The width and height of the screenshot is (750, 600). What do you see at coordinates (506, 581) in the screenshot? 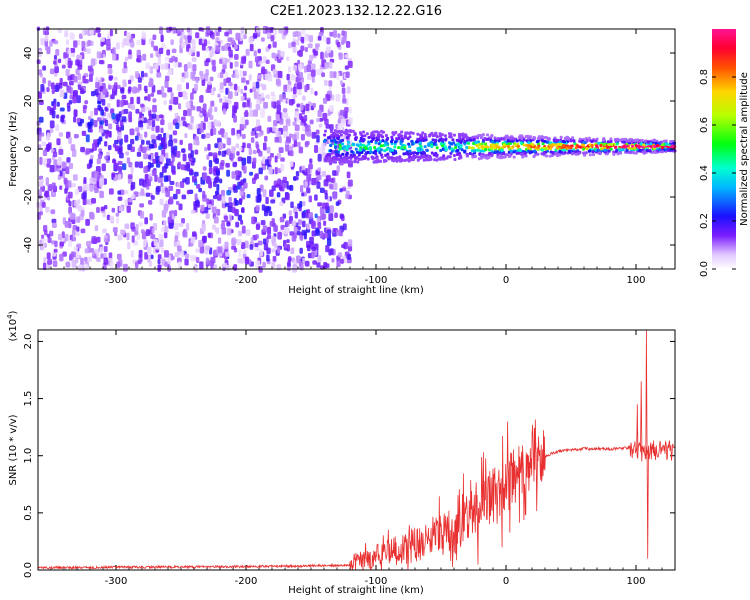
I see `snr-x-tick-label: 0` at bounding box center [506, 581].